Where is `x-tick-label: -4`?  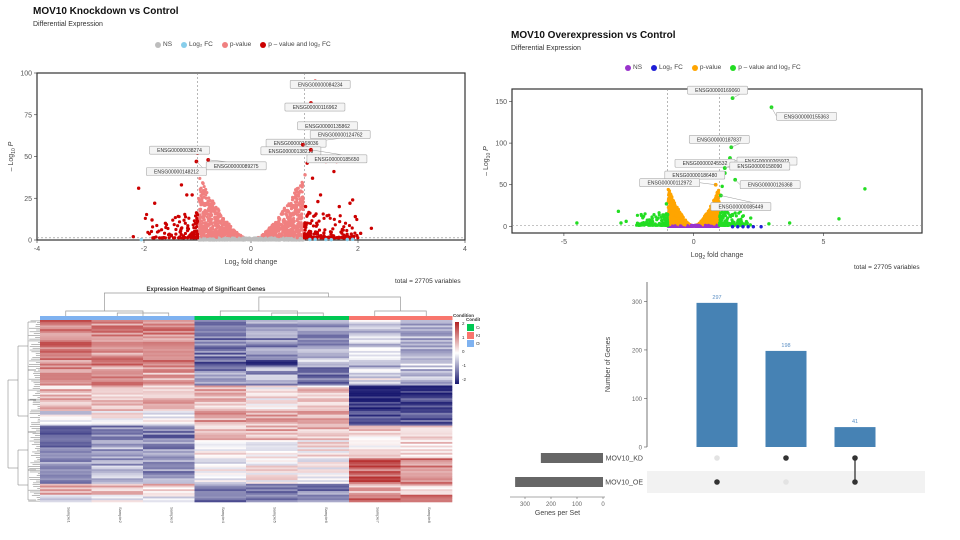
x-tick-label: -4 is located at coordinates (37, 249).